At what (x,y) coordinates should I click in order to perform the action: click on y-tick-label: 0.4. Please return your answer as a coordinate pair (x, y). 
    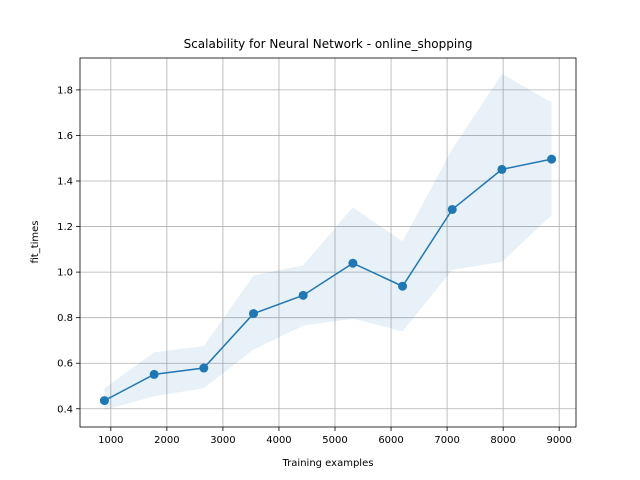
    Looking at the image, I should click on (65, 409).